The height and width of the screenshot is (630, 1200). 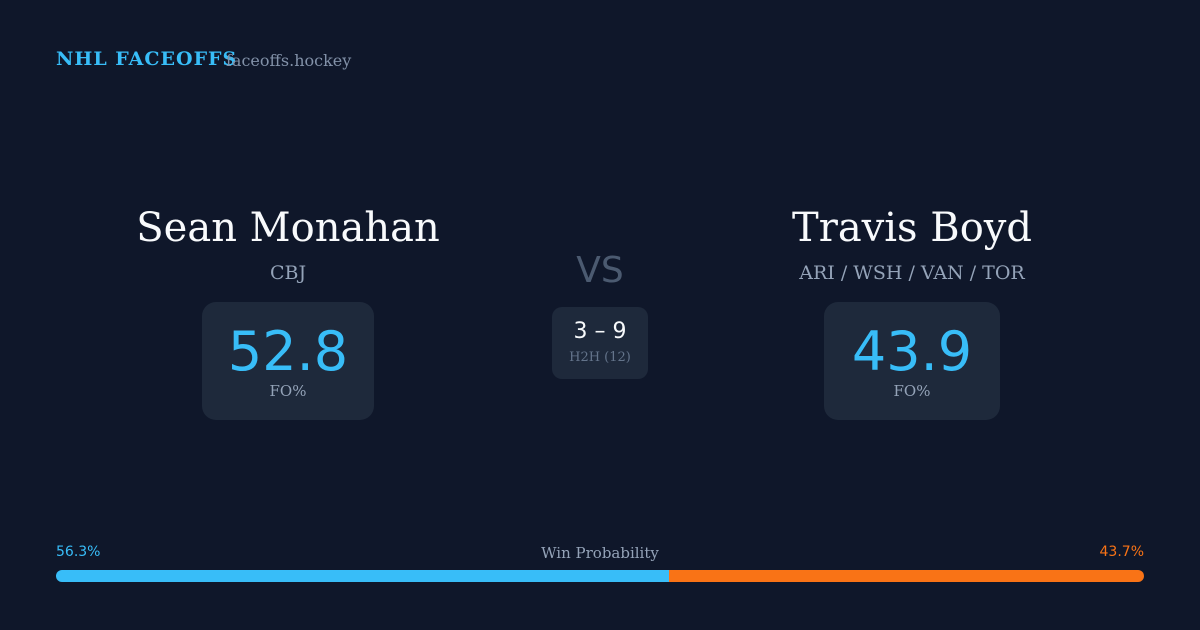 What do you see at coordinates (600, 357) in the screenshot?
I see `h2h-label: H2H (12)` at bounding box center [600, 357].